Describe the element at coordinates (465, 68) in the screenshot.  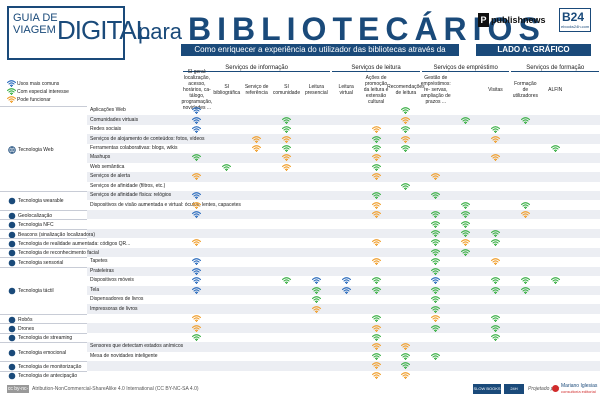
I see `group-header: Serviços de empréstimo` at that location.